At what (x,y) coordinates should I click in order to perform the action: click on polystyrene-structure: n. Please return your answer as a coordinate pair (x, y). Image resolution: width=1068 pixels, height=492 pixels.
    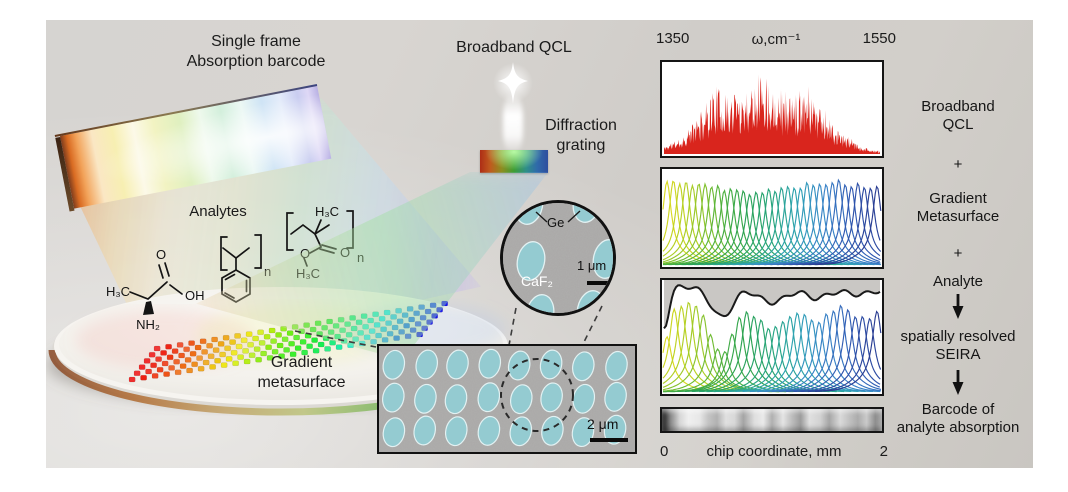
    Looking at the image, I should click on (245, 268).